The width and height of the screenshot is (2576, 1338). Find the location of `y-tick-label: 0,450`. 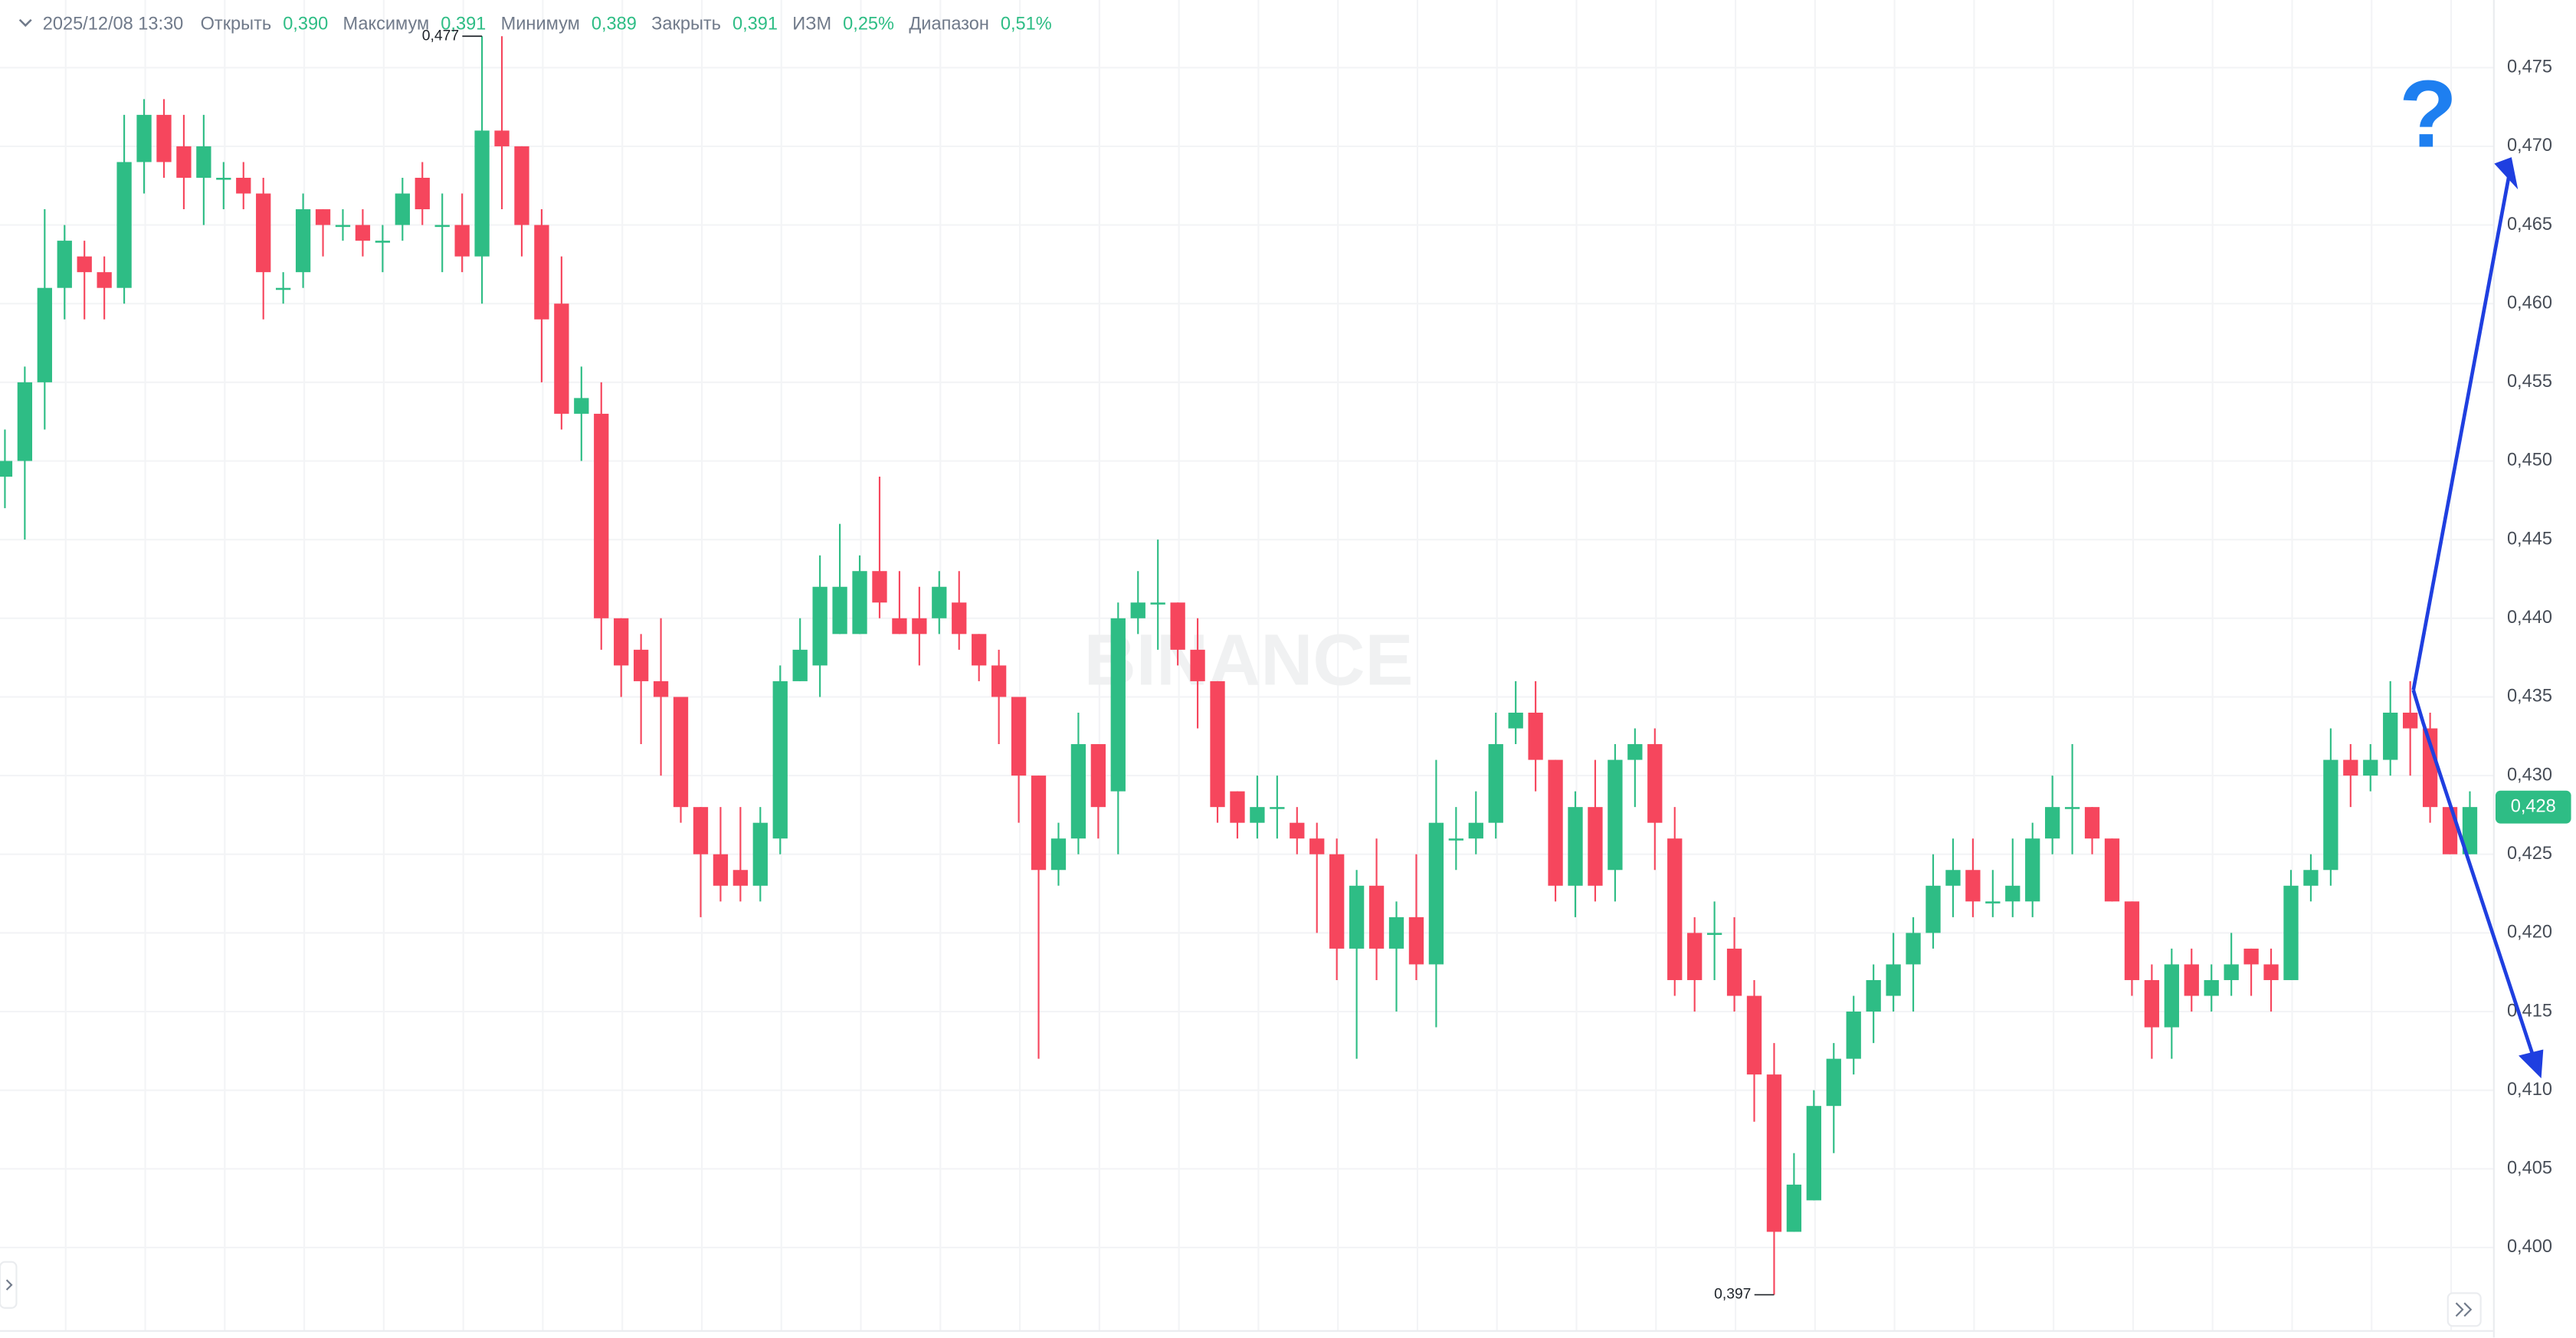

y-tick-label: 0,450 is located at coordinates (2530, 460).